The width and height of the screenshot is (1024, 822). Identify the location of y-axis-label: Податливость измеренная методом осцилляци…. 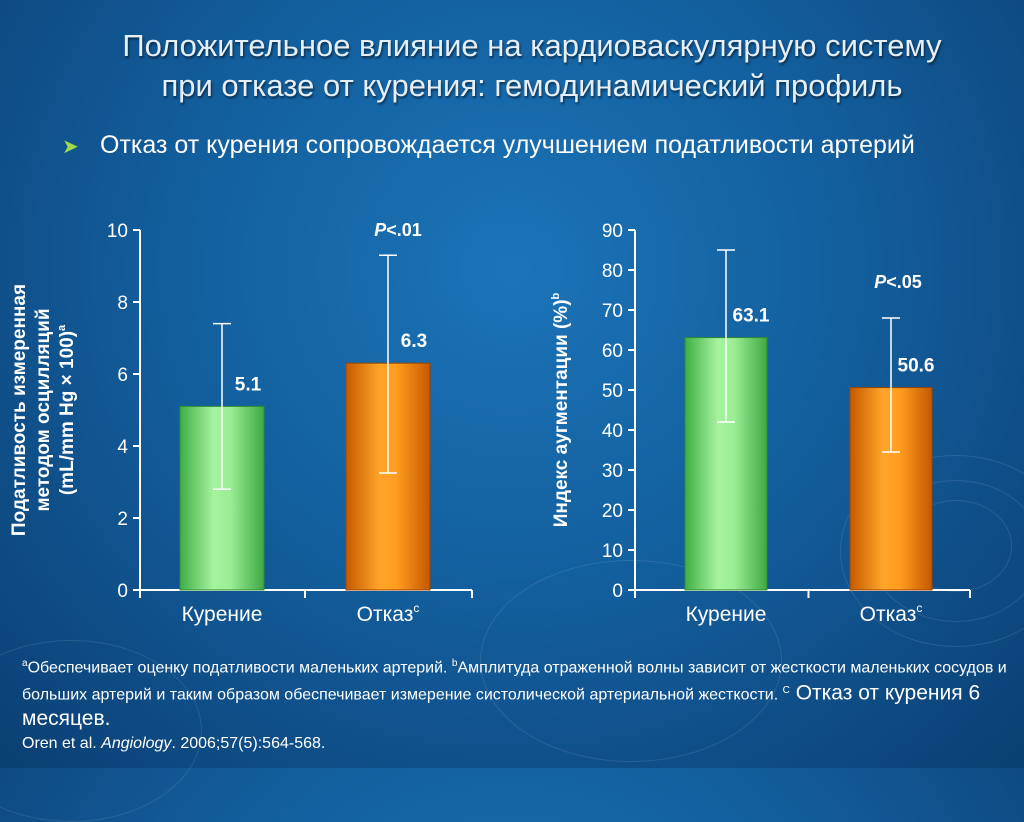
(43, 410).